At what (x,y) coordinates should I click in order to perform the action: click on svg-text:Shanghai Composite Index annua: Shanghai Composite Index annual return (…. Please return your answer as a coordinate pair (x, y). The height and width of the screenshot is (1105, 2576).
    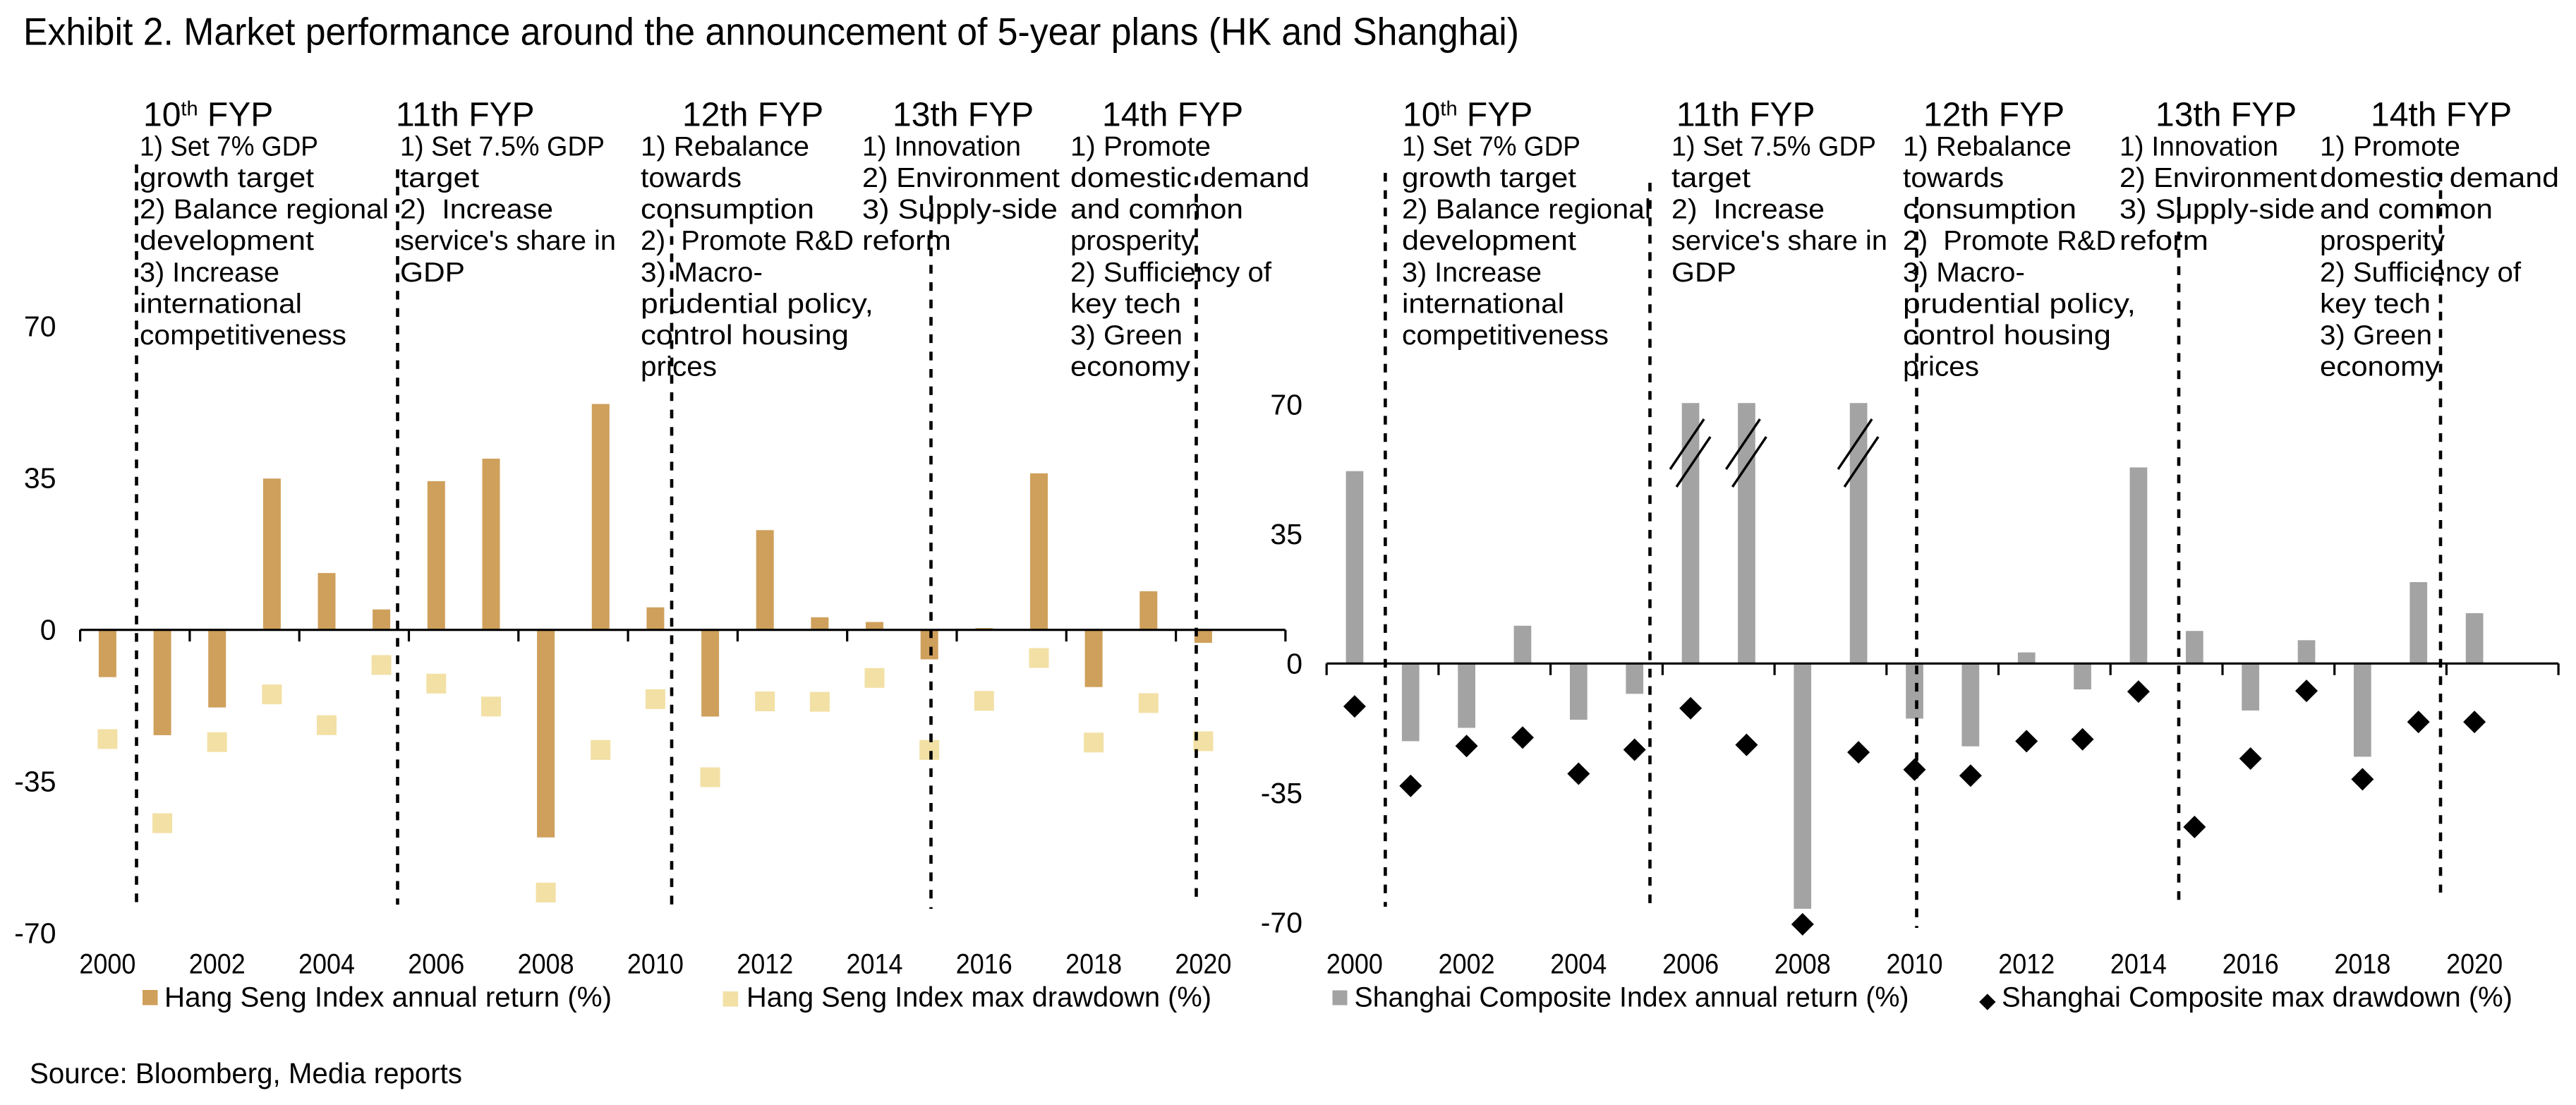
    Looking at the image, I should click on (1632, 998).